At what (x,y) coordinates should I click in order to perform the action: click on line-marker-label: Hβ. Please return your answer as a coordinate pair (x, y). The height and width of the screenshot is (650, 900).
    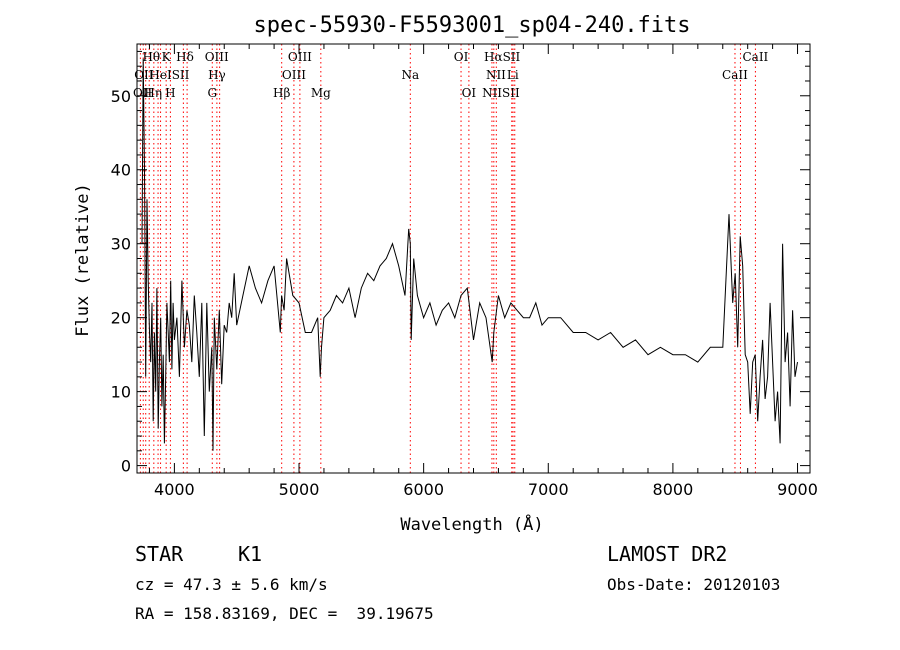
    Looking at the image, I should click on (281, 93).